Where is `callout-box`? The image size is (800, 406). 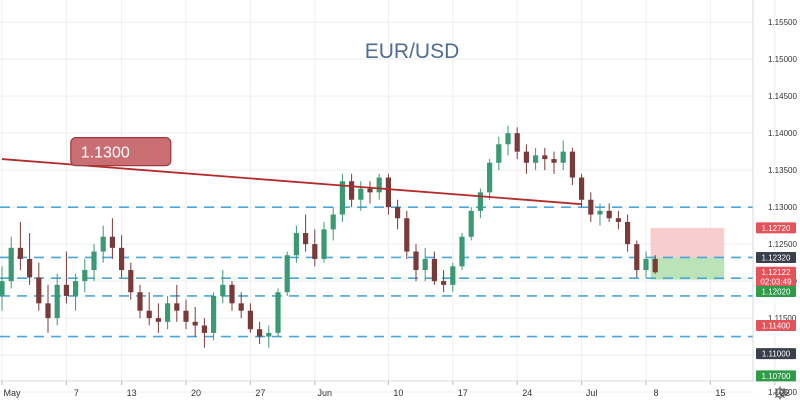 callout-box is located at coordinates (121, 152).